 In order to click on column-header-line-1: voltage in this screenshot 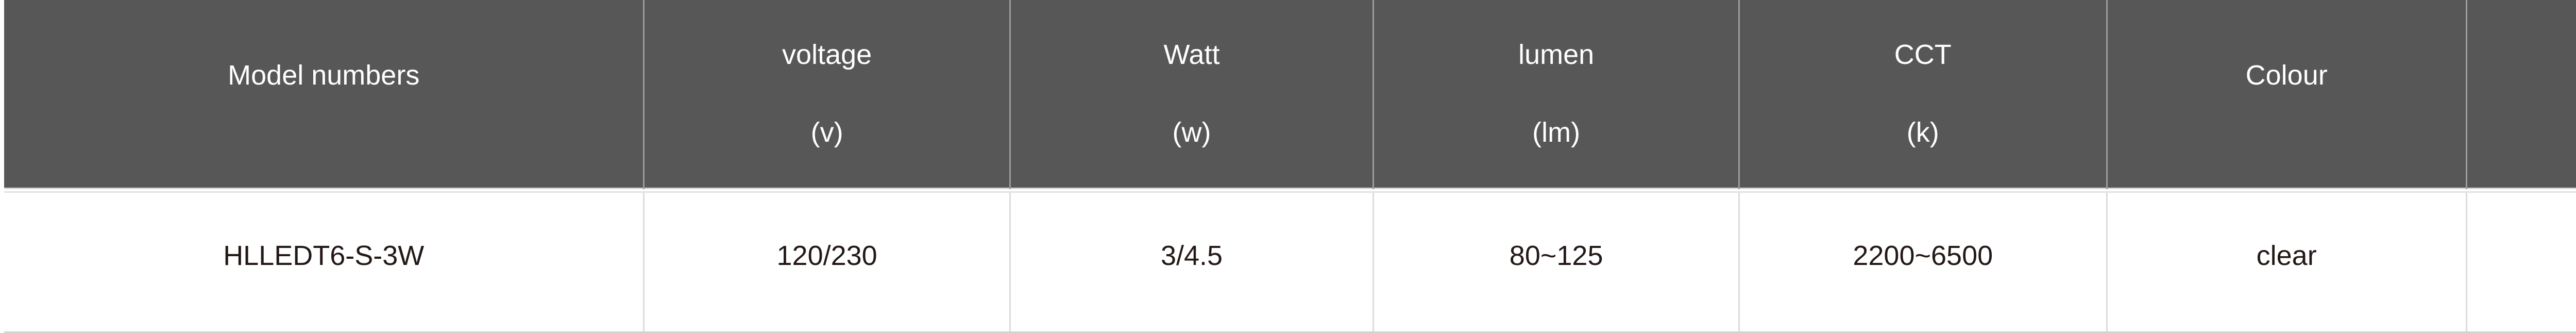, I will do `click(827, 55)`.